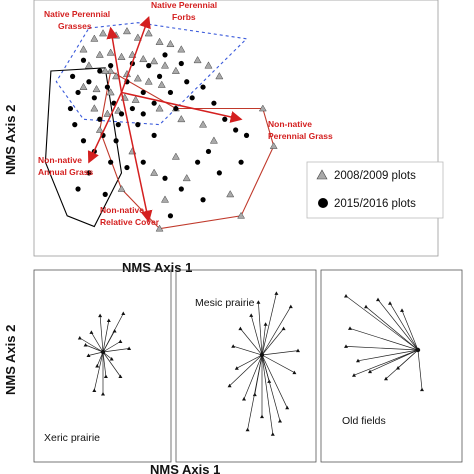 The image size is (474, 474). I want to click on legend-label-2008-2009: 2008/2009 plots, so click(375, 176).